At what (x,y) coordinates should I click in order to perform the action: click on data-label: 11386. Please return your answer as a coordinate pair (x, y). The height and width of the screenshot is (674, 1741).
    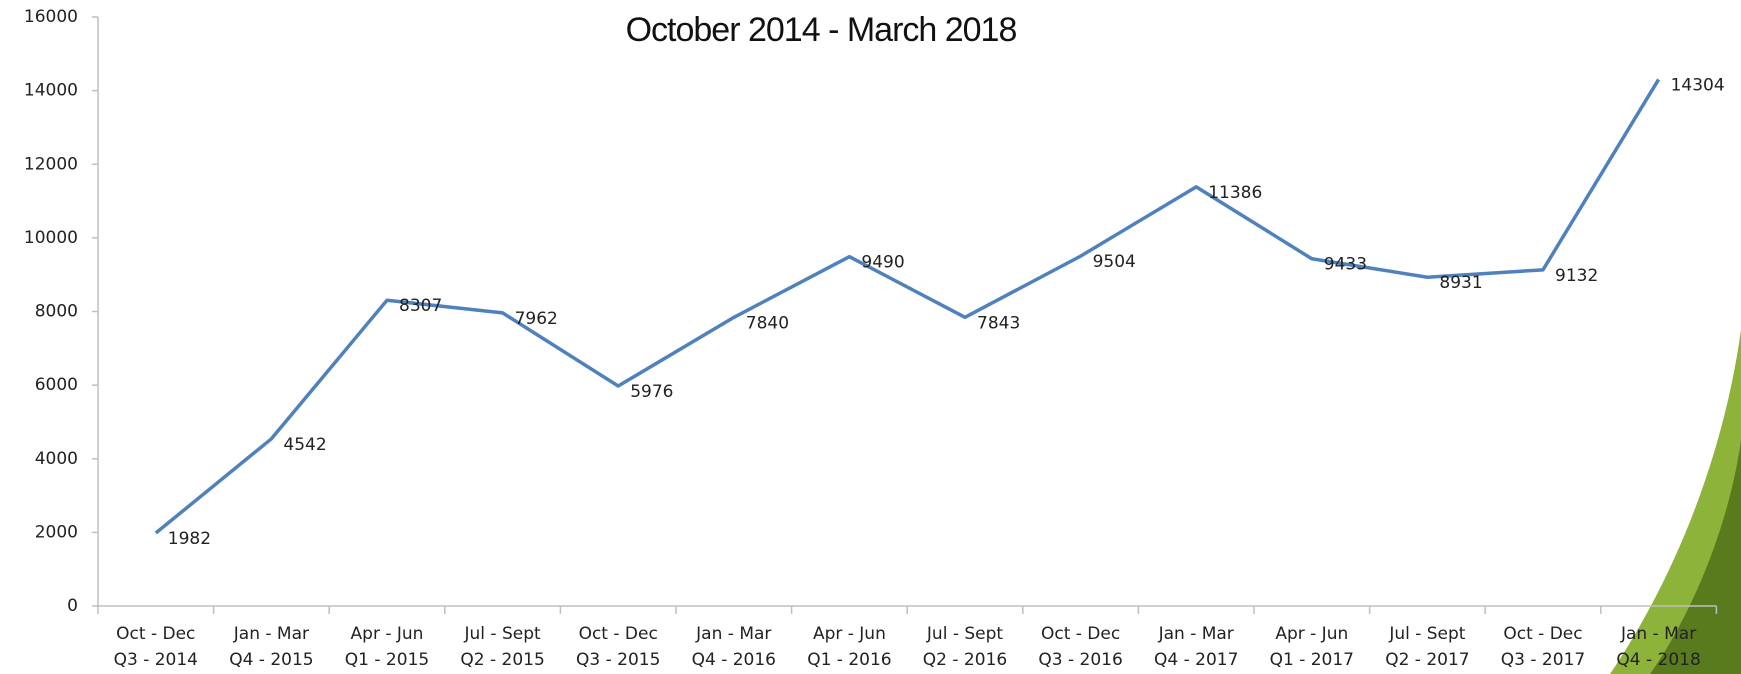
    Looking at the image, I should click on (1235, 193).